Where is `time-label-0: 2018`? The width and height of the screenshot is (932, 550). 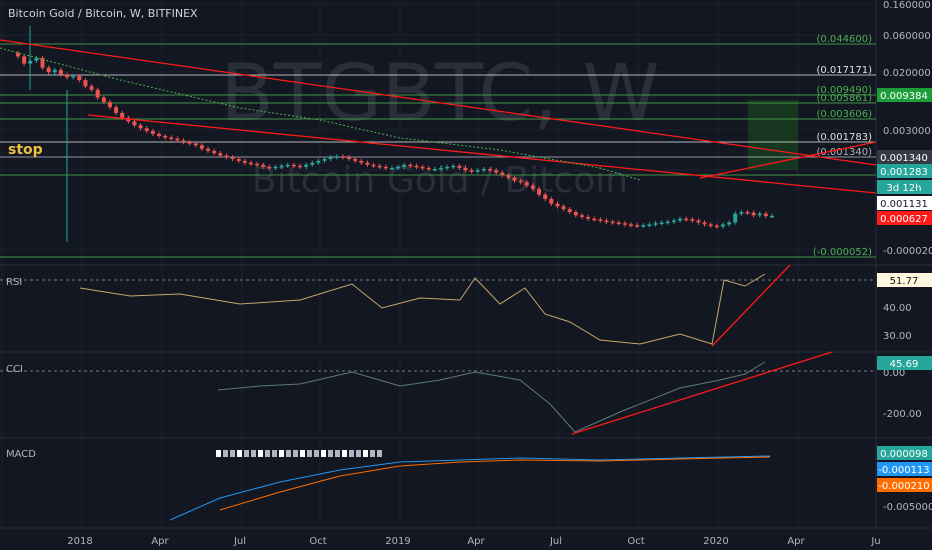 time-label-0: 2018 is located at coordinates (79, 541).